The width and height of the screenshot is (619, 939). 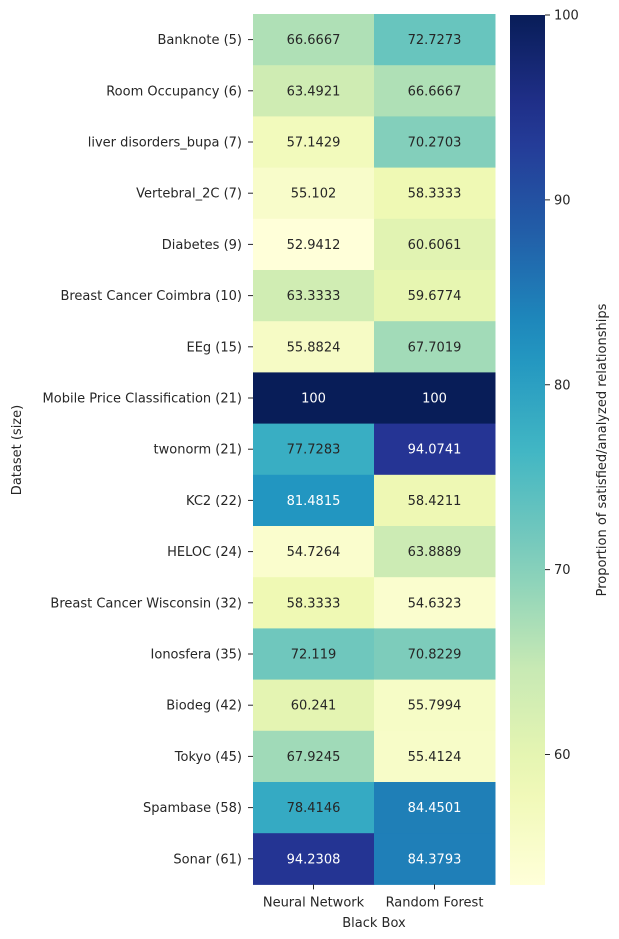 What do you see at coordinates (204, 552) in the screenshot?
I see `row-label: HELOC (24)` at bounding box center [204, 552].